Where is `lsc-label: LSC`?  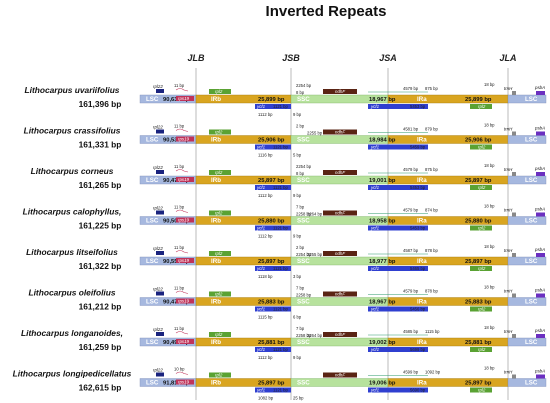 lsc-label: LSC is located at coordinates (152, 302).